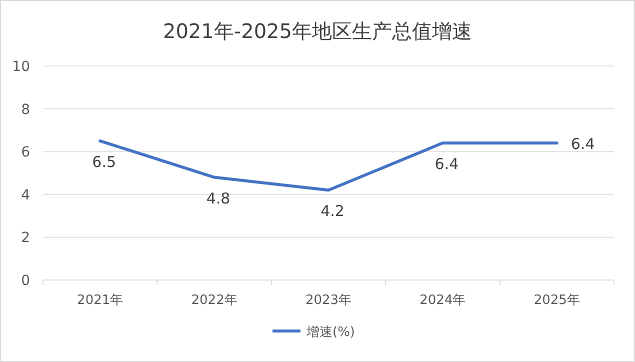  I want to click on data-label: 4.2, so click(332, 211).